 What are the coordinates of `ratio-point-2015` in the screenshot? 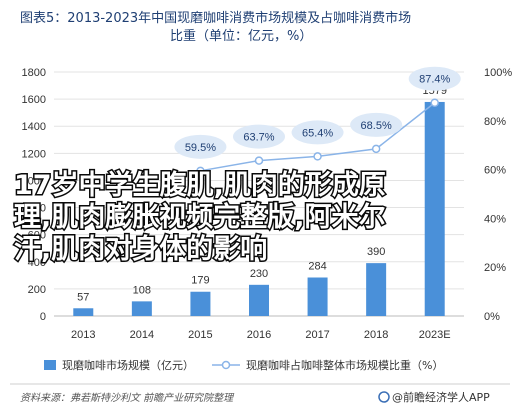 It's located at (200, 171).